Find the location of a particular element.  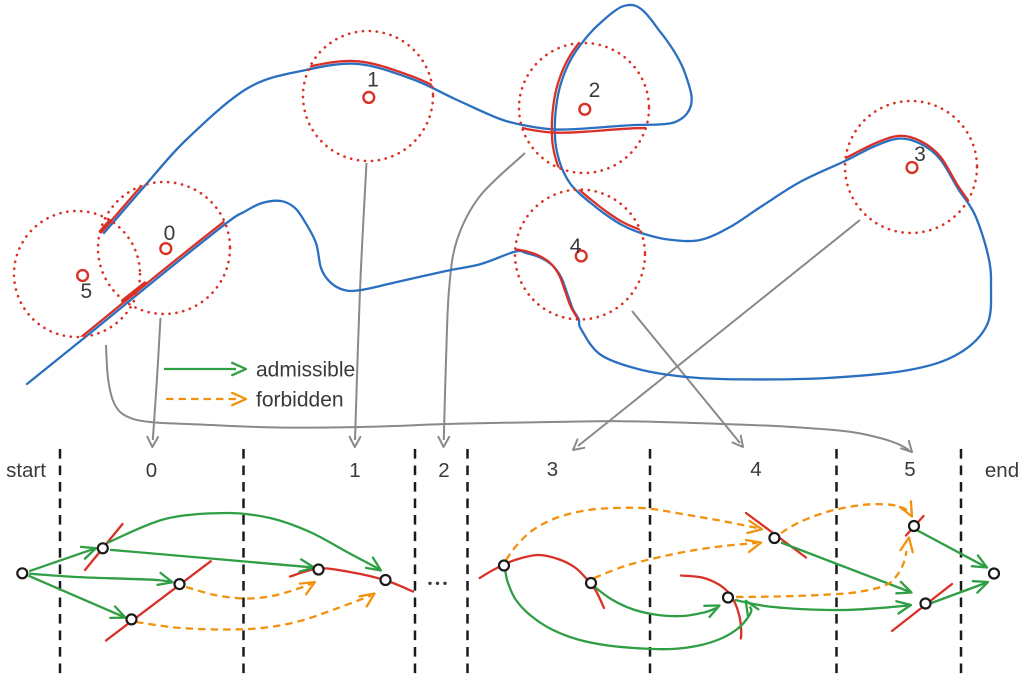

svg-text: forbidden is located at coordinates (300, 400).